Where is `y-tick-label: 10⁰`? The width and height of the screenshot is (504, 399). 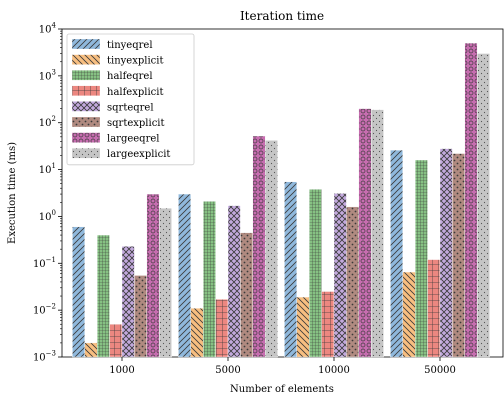
y-tick-label: 10⁰ is located at coordinates (47, 216).